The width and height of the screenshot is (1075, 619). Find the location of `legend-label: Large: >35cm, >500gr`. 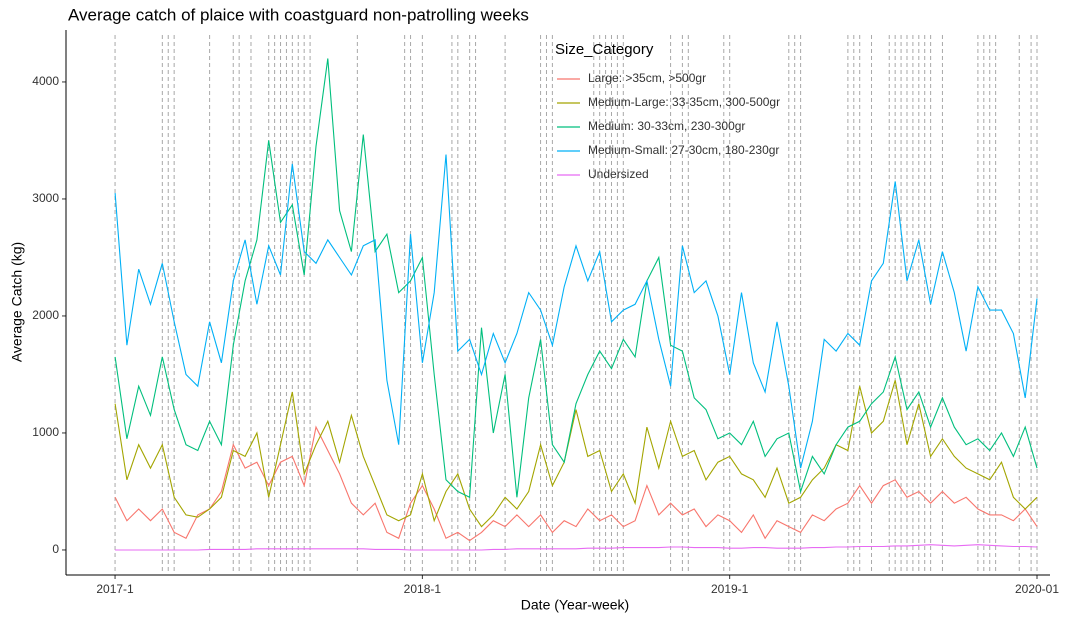

legend-label: Large: >35cm, >500gr is located at coordinates (647, 78).